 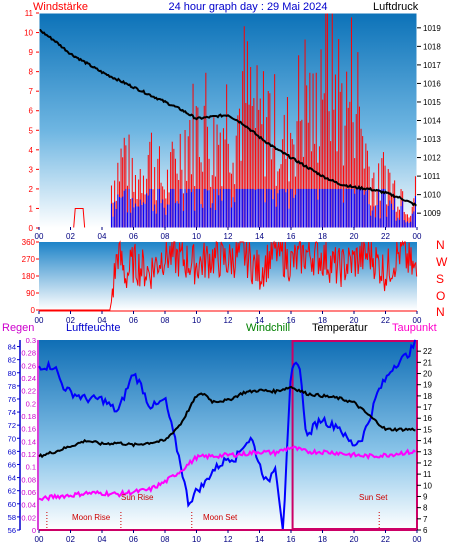 I want to click on temp-axis-label-17: 17, so click(x=427, y=407).